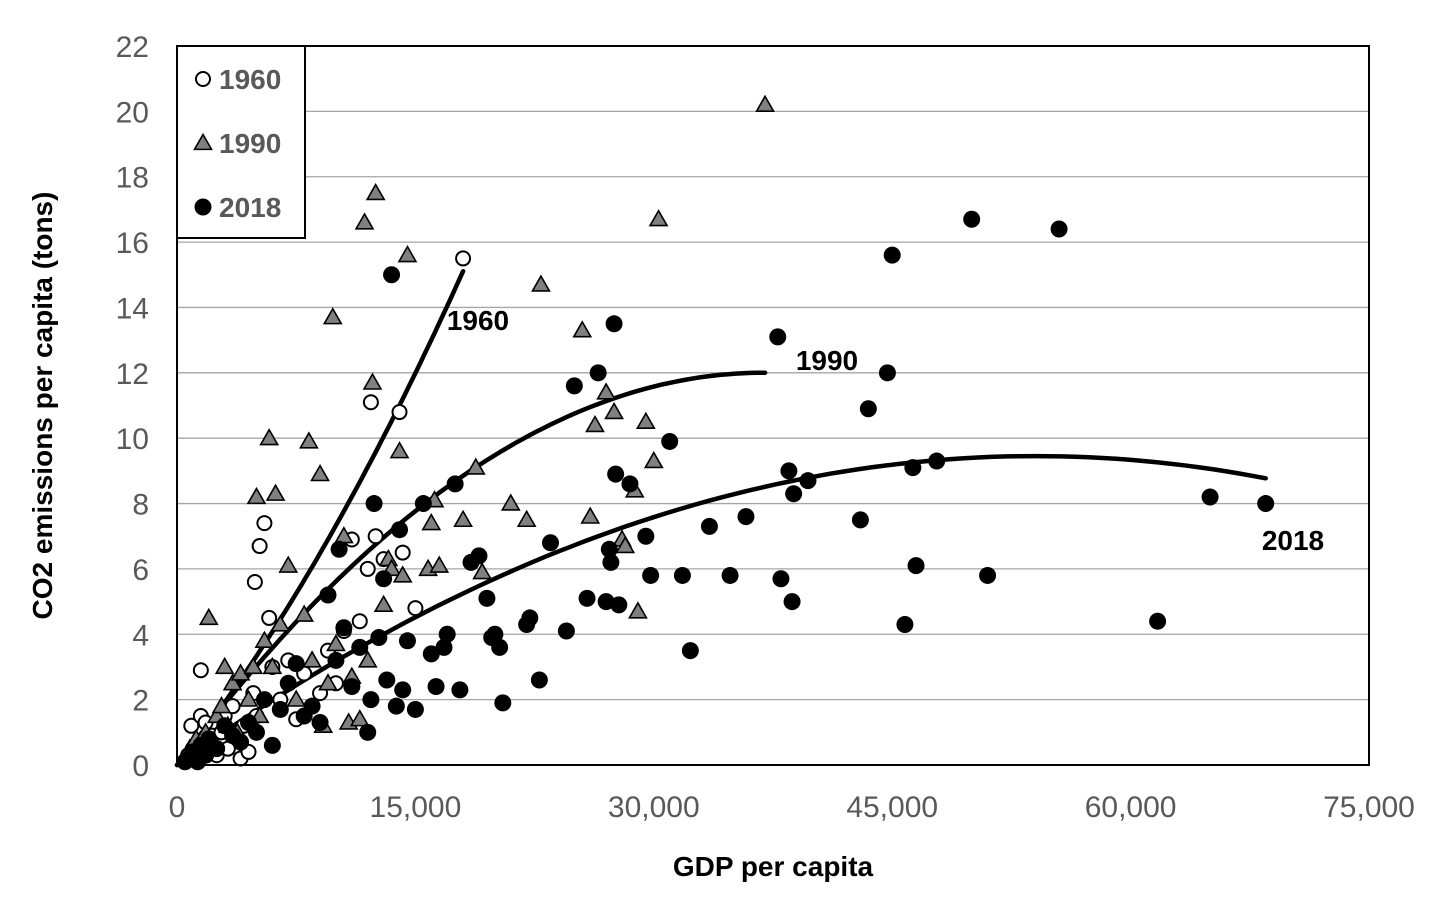  I want to click on trendline-label-1990: 1990, so click(827, 360).